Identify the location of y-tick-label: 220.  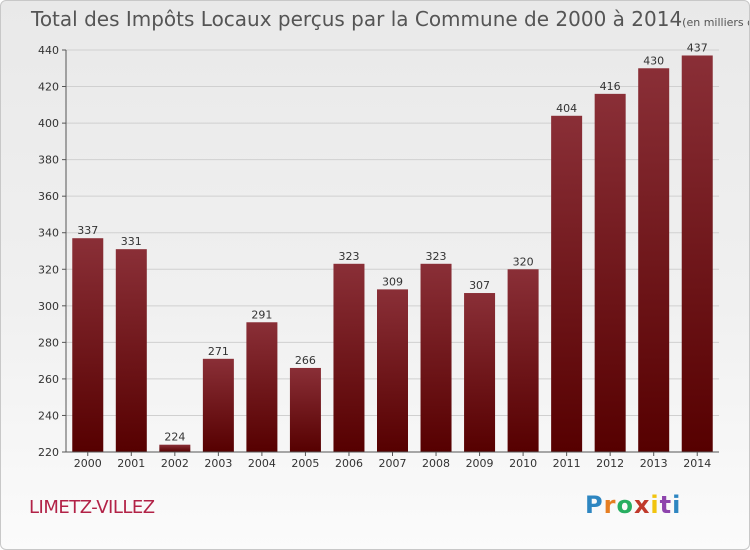
(48, 452).